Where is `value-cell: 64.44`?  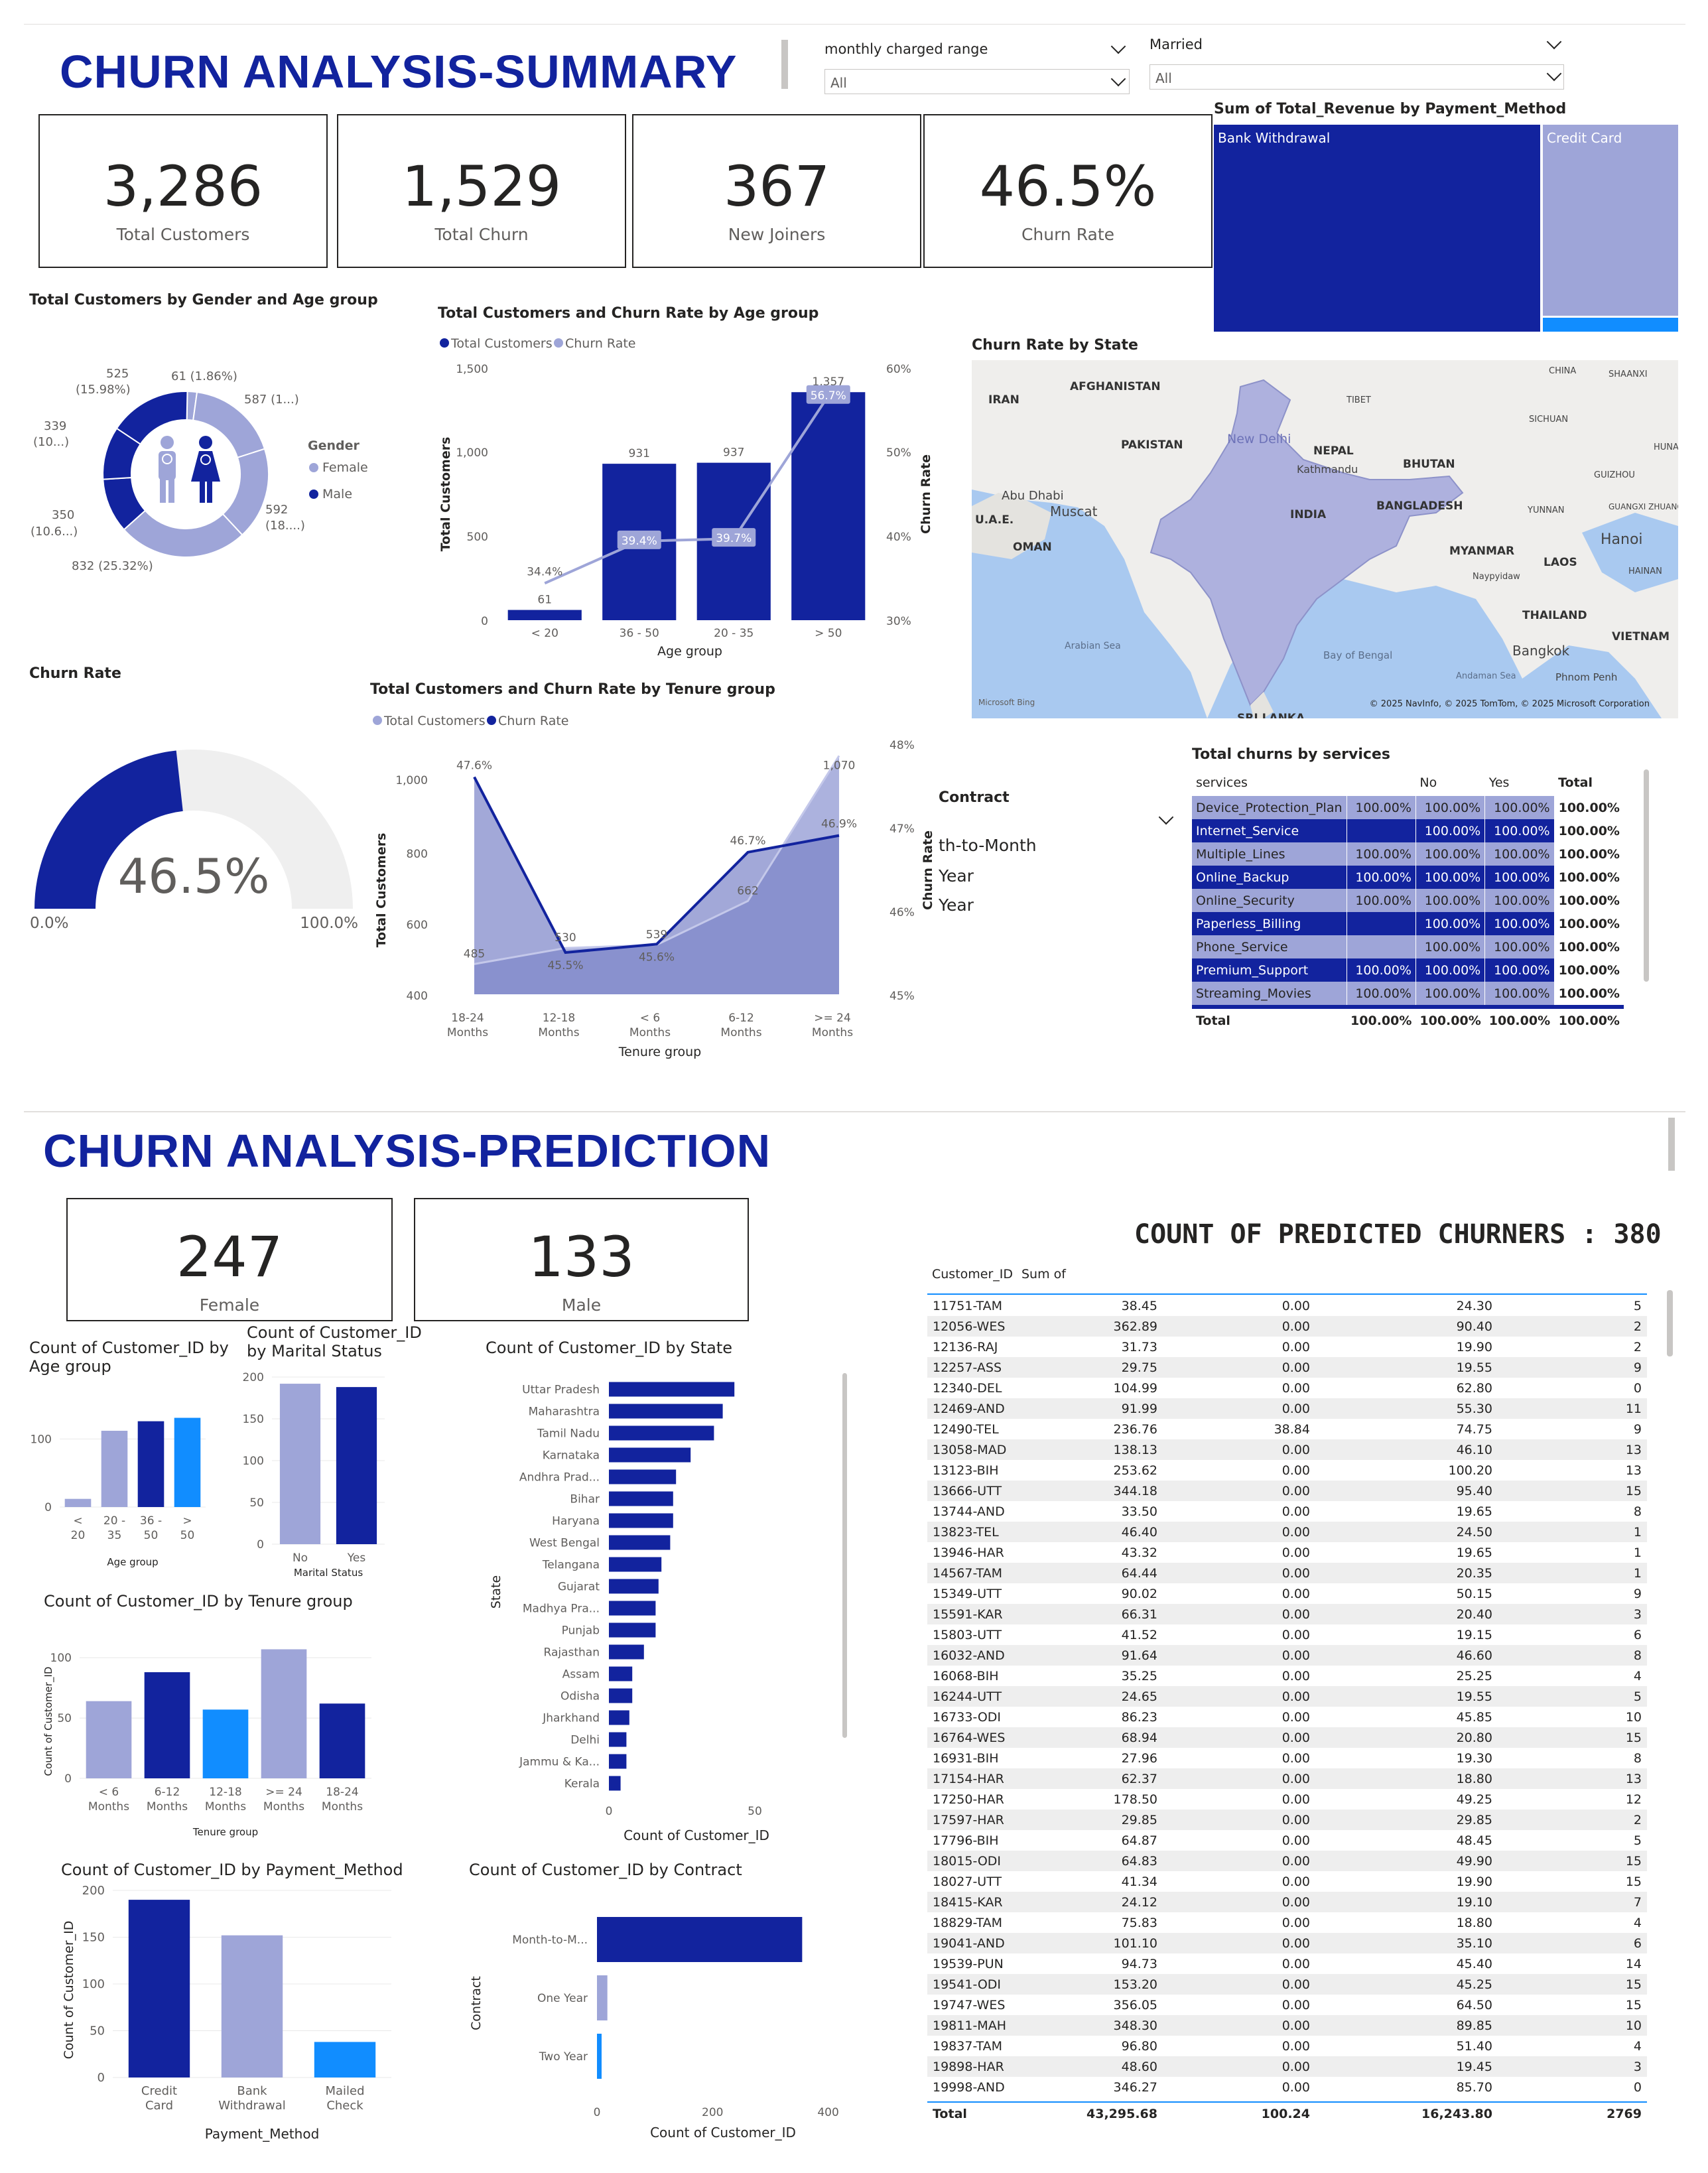
value-cell: 64.44 is located at coordinates (1095, 1573).